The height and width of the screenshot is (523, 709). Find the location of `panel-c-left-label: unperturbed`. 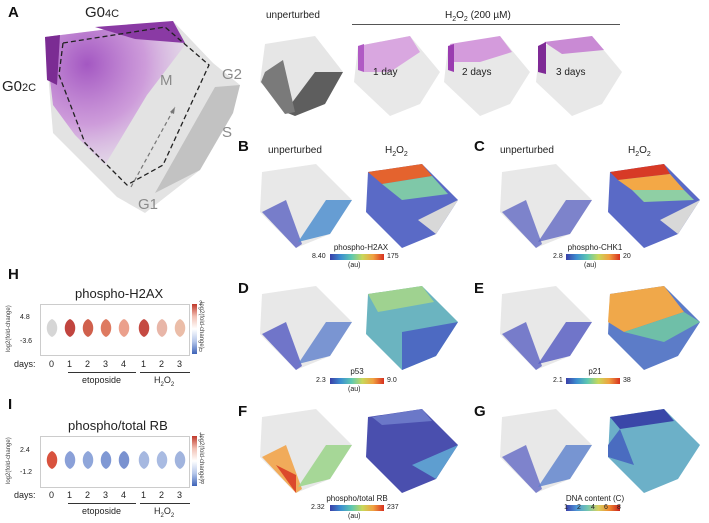

panel-c-left-label: unperturbed is located at coordinates (527, 150).